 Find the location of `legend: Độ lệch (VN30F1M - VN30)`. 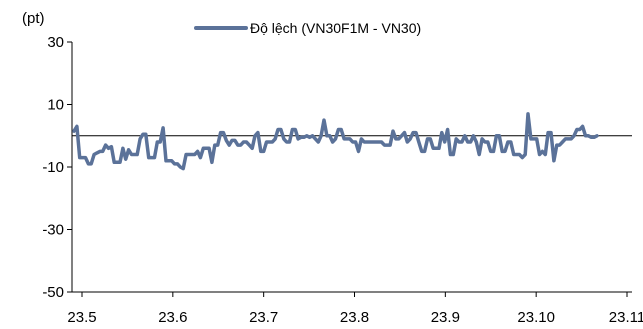

legend: Độ lệch (VN30F1M - VN30) is located at coordinates (307, 28).